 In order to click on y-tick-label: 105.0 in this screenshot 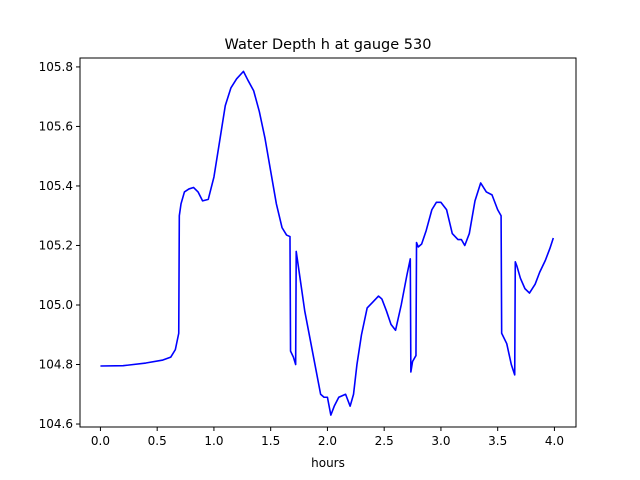, I will do `click(56, 305)`.